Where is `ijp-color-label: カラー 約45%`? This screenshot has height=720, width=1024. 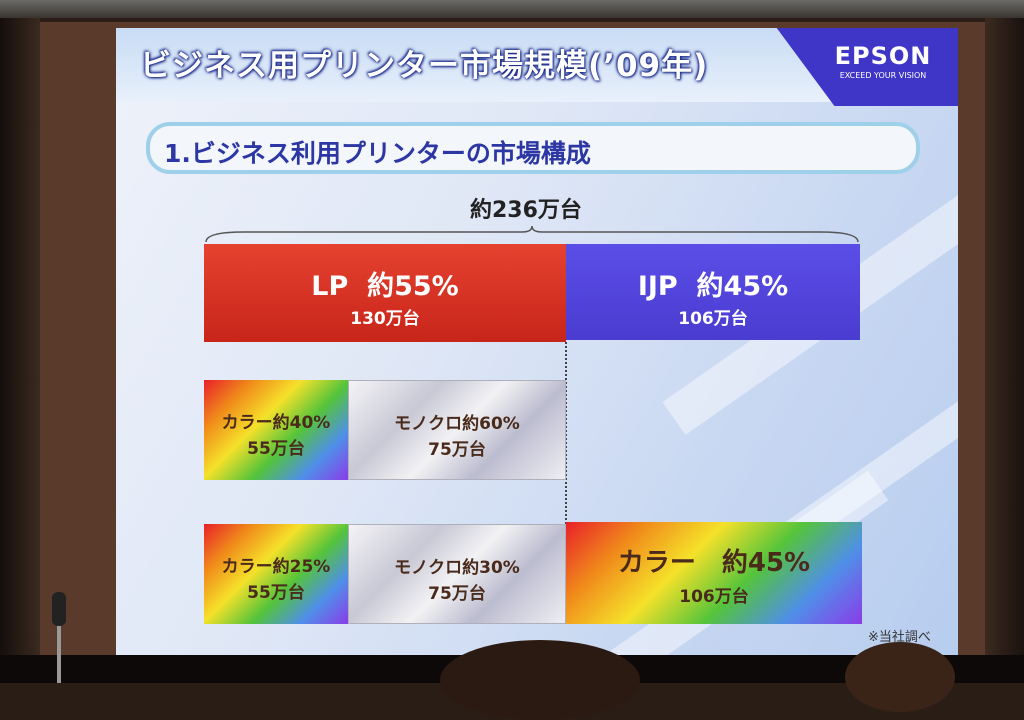 ijp-color-label: カラー 約45% is located at coordinates (714, 563).